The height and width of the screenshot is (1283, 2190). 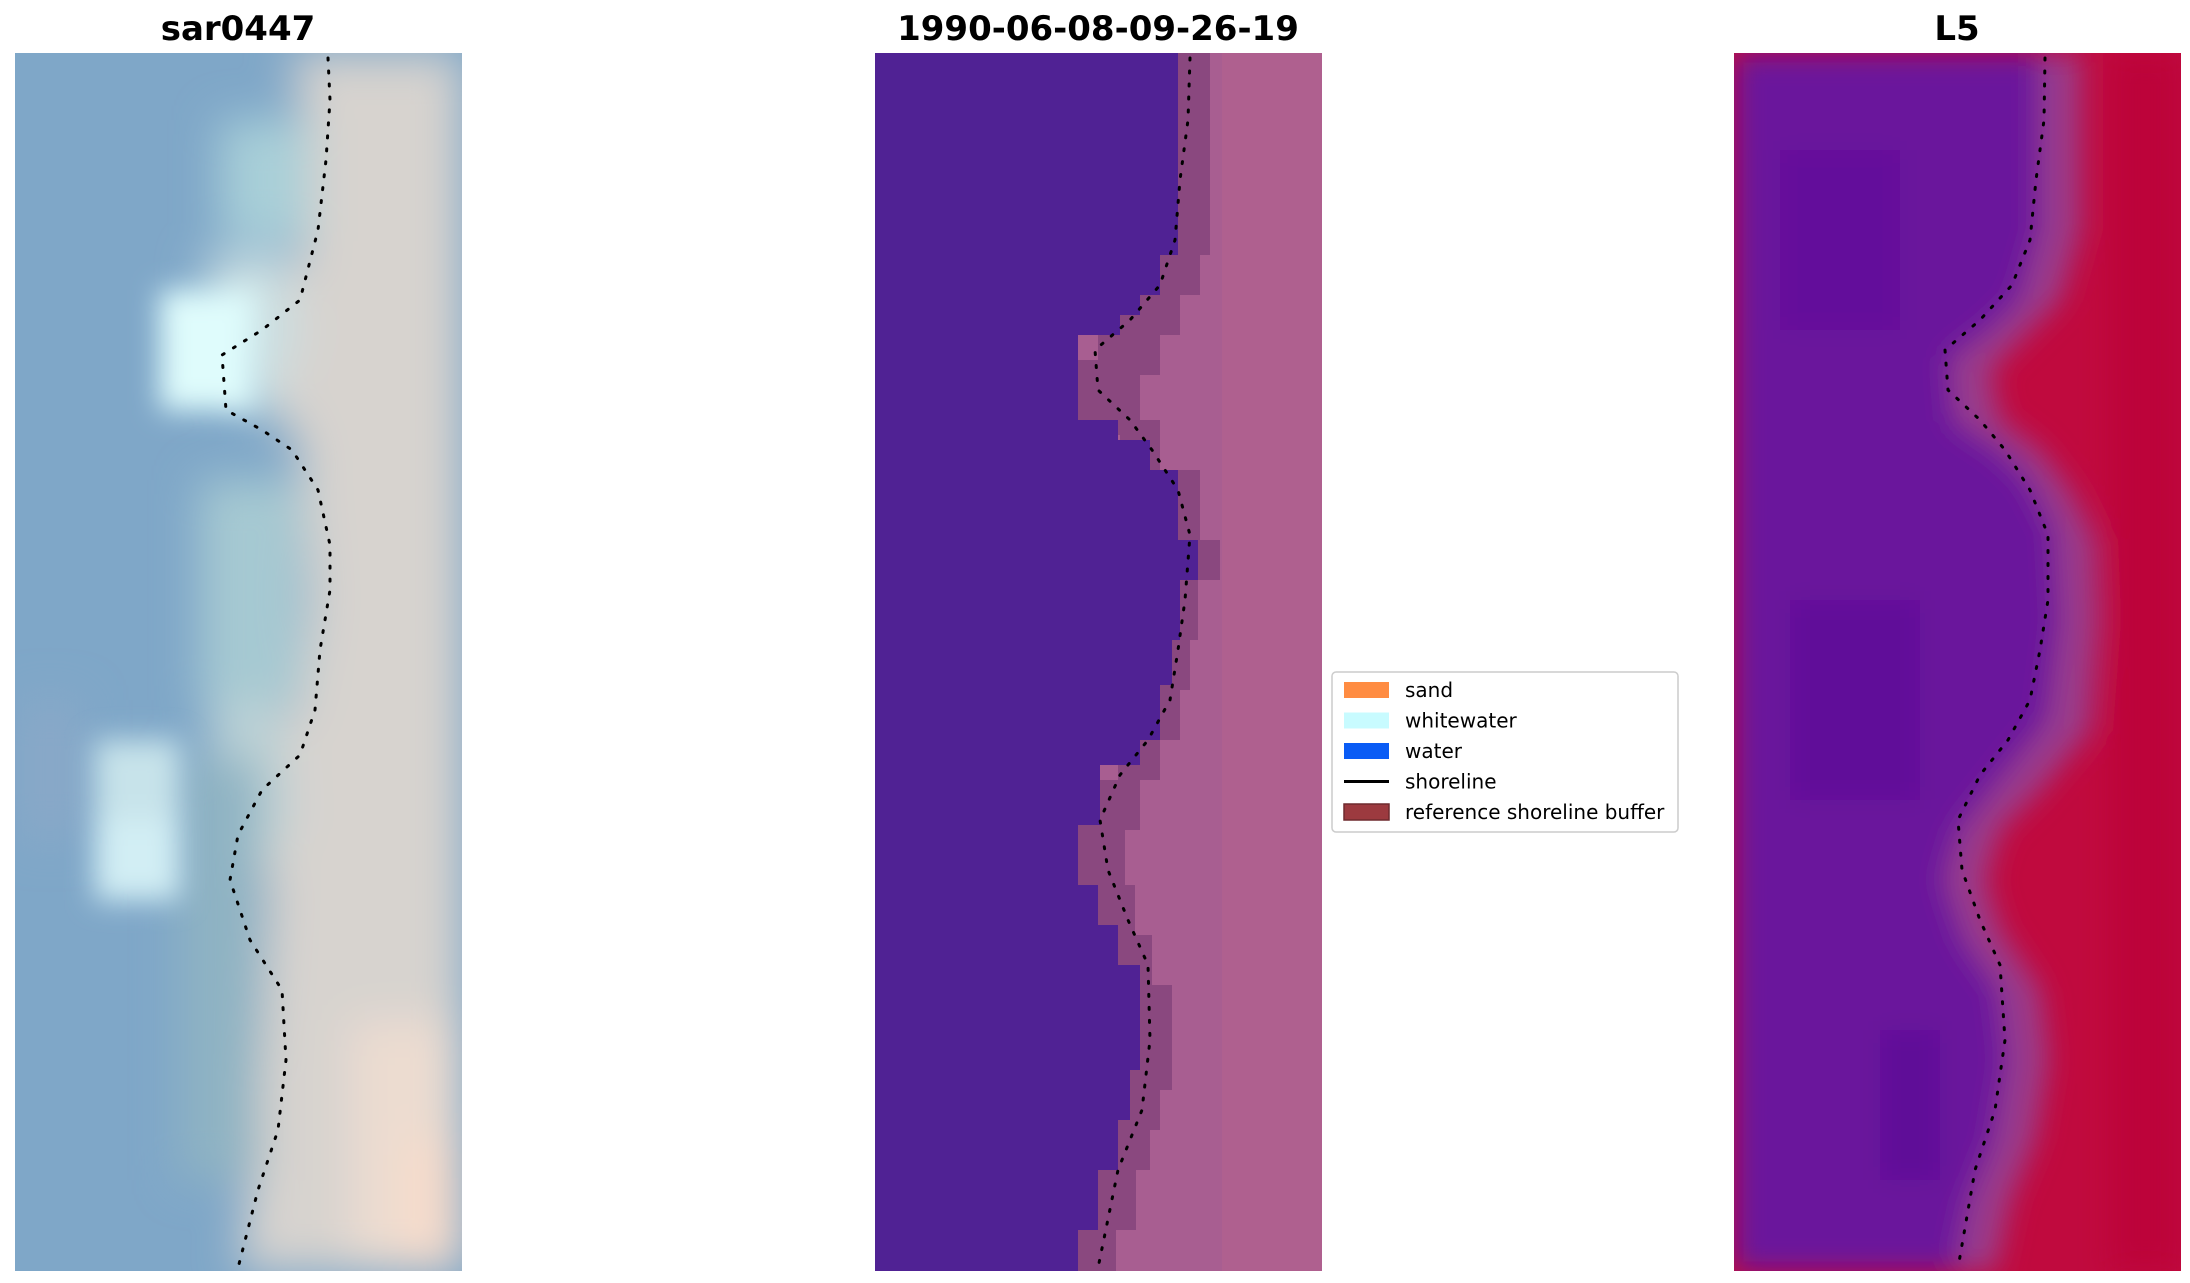 What do you see at coordinates (1398, 690) in the screenshot?
I see `legend-item: sand` at bounding box center [1398, 690].